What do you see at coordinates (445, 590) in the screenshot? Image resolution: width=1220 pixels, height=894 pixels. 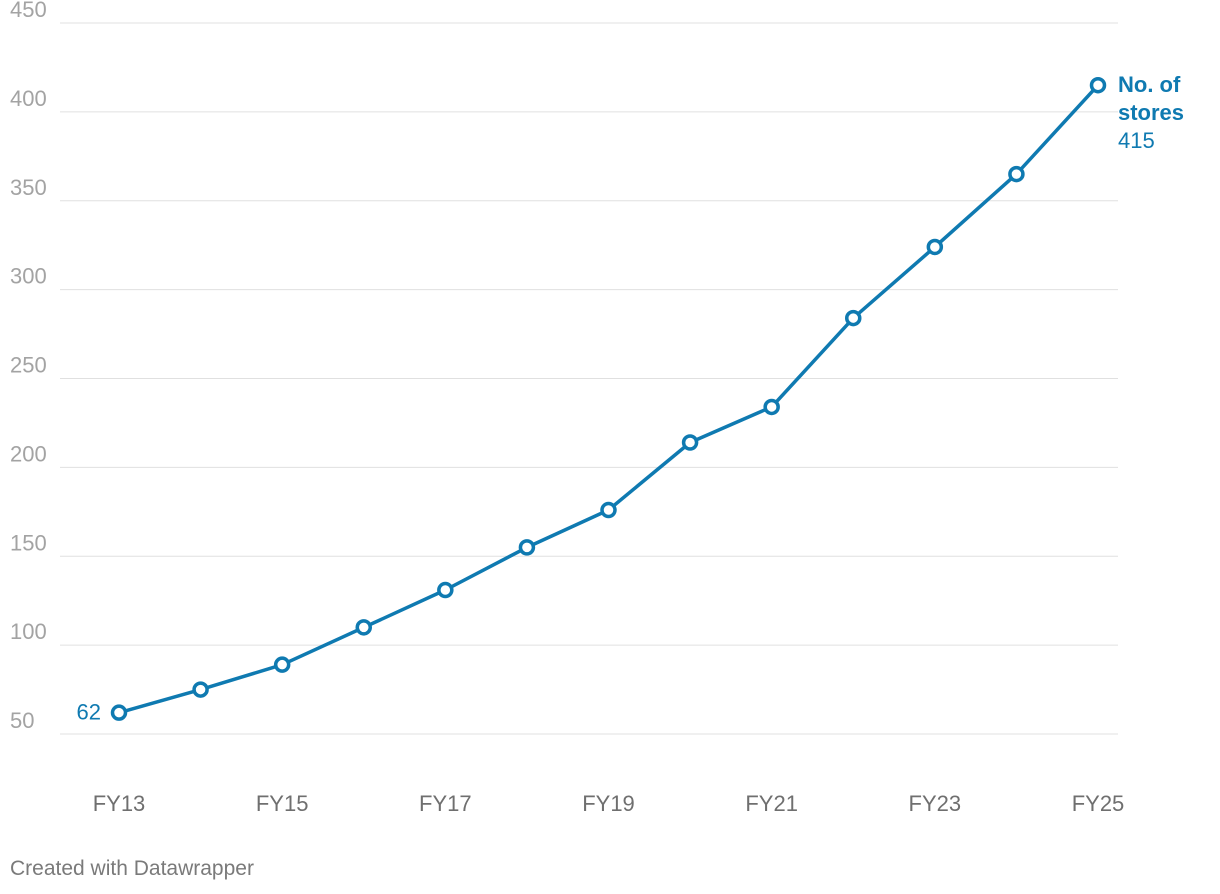 I see `data-point-FY17` at bounding box center [445, 590].